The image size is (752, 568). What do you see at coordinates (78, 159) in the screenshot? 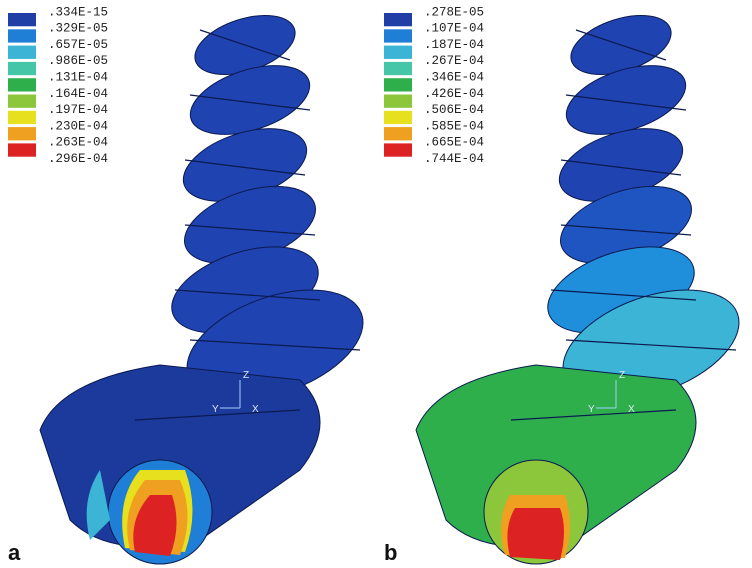
I see `legend-label: .296E-04` at bounding box center [78, 159].